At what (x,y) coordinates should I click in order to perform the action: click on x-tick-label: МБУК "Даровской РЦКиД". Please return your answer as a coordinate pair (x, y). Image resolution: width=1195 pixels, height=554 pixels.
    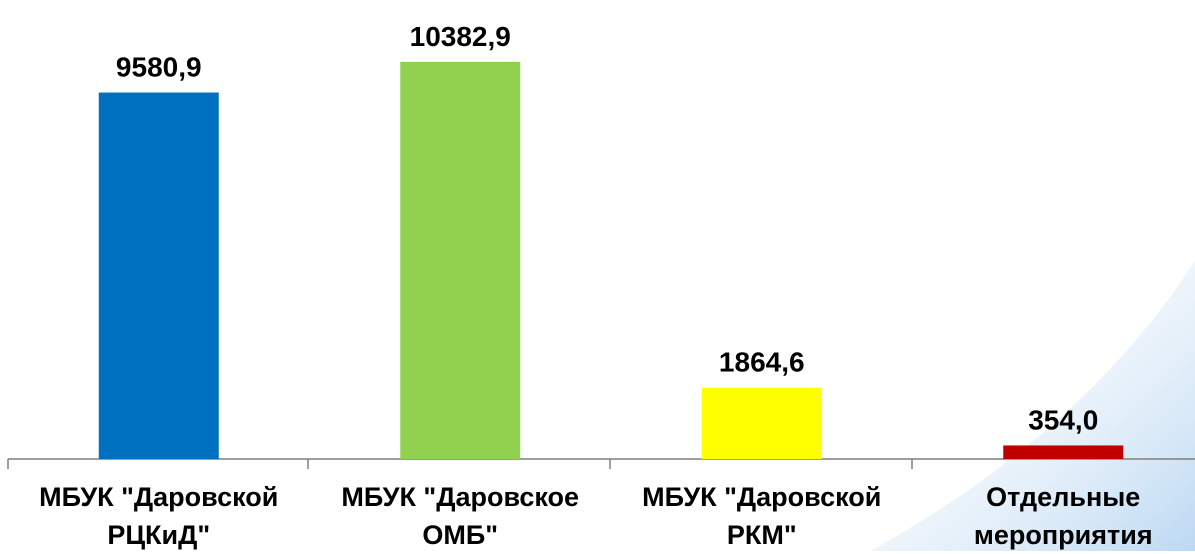
    Looking at the image, I should click on (159, 516).